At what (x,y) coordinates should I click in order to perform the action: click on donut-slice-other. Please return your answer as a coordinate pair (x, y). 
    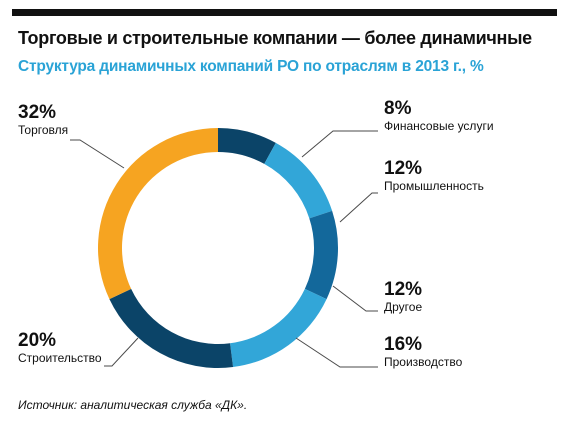
    Looking at the image, I should click on (321, 255).